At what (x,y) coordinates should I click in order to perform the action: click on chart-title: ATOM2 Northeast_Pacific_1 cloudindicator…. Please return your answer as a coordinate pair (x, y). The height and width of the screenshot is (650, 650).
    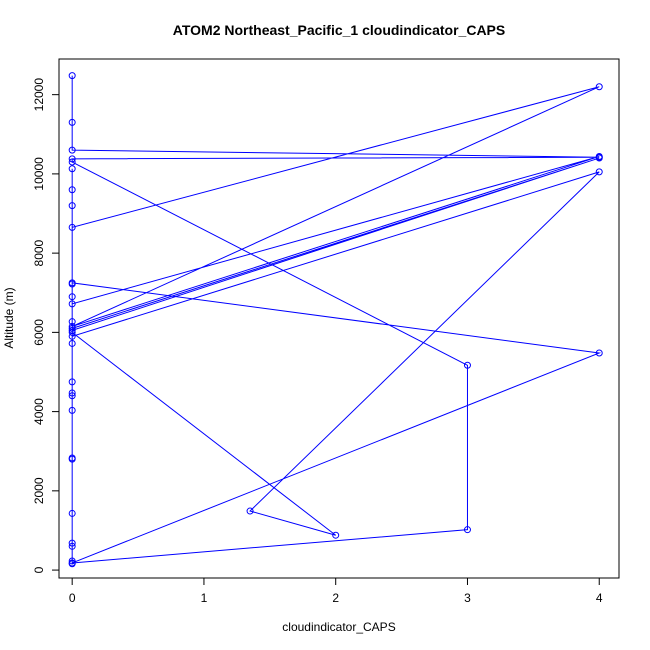
    Looking at the image, I should click on (339, 30).